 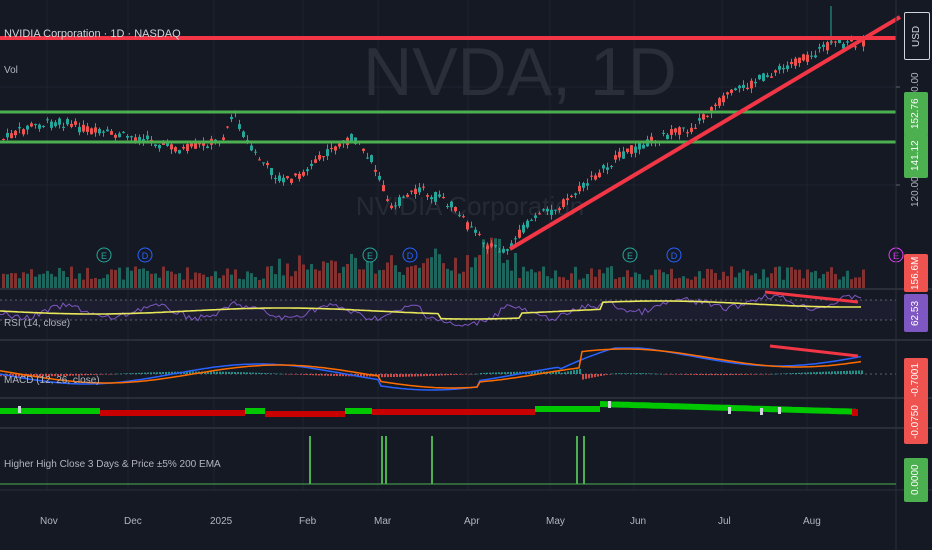 I want to click on time-label-2025: 2025, so click(x=221, y=521).